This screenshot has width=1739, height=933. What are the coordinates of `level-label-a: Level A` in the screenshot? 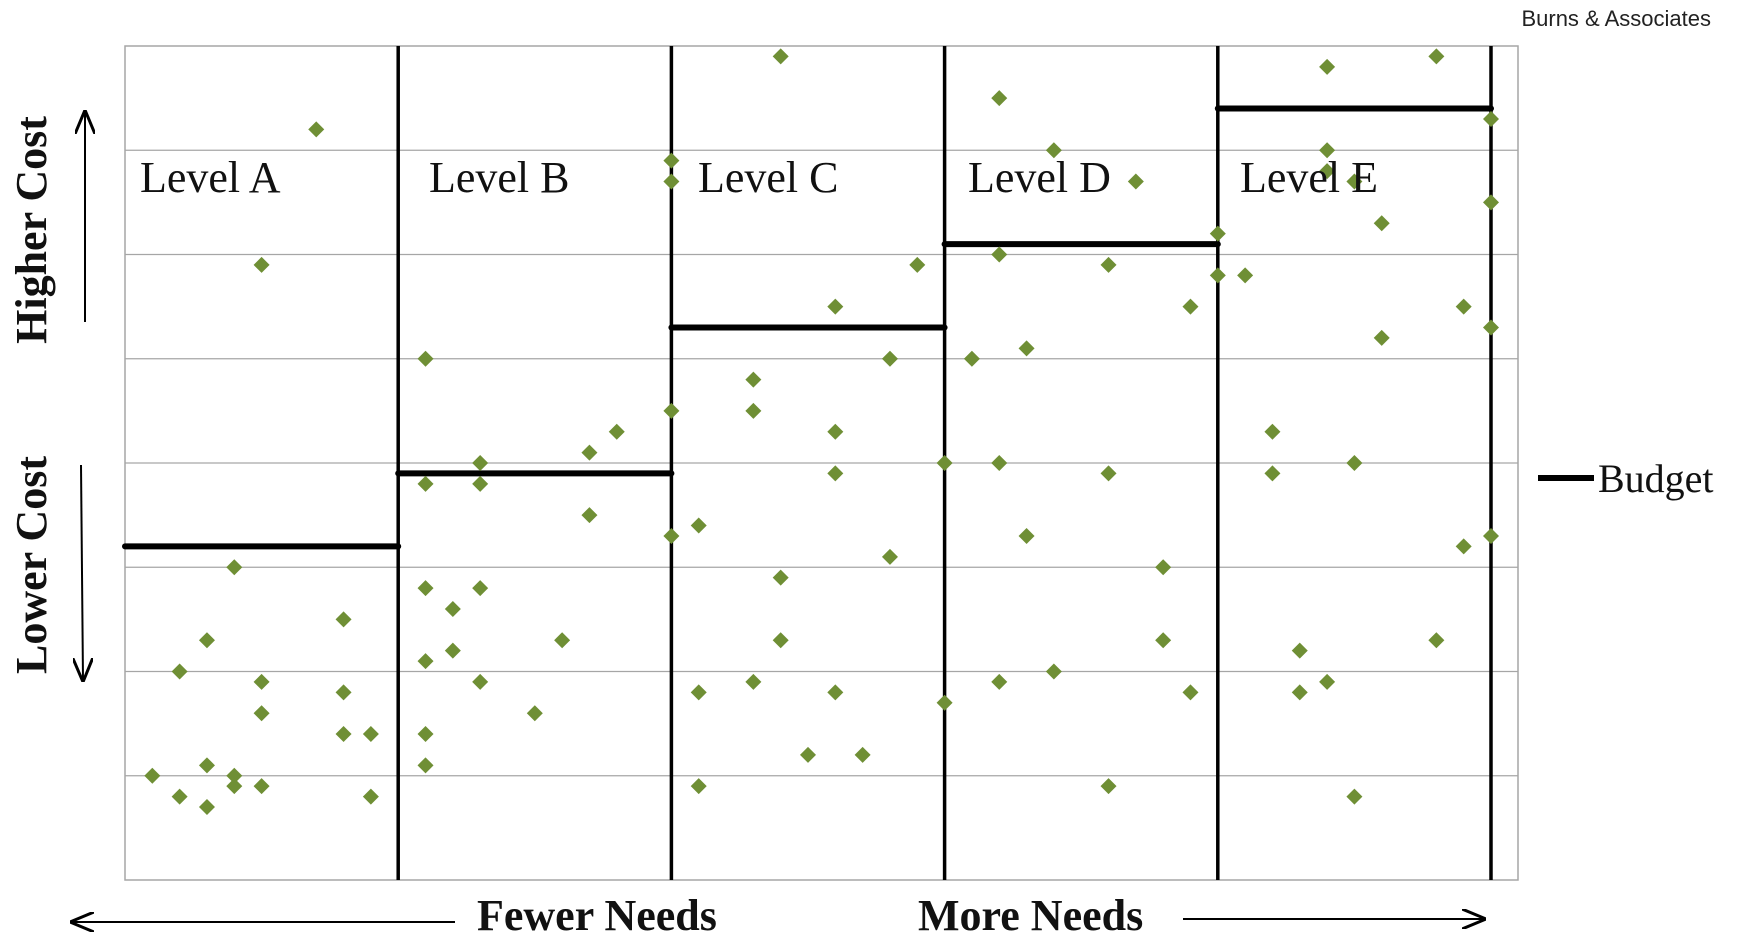 It's located at (210, 177).